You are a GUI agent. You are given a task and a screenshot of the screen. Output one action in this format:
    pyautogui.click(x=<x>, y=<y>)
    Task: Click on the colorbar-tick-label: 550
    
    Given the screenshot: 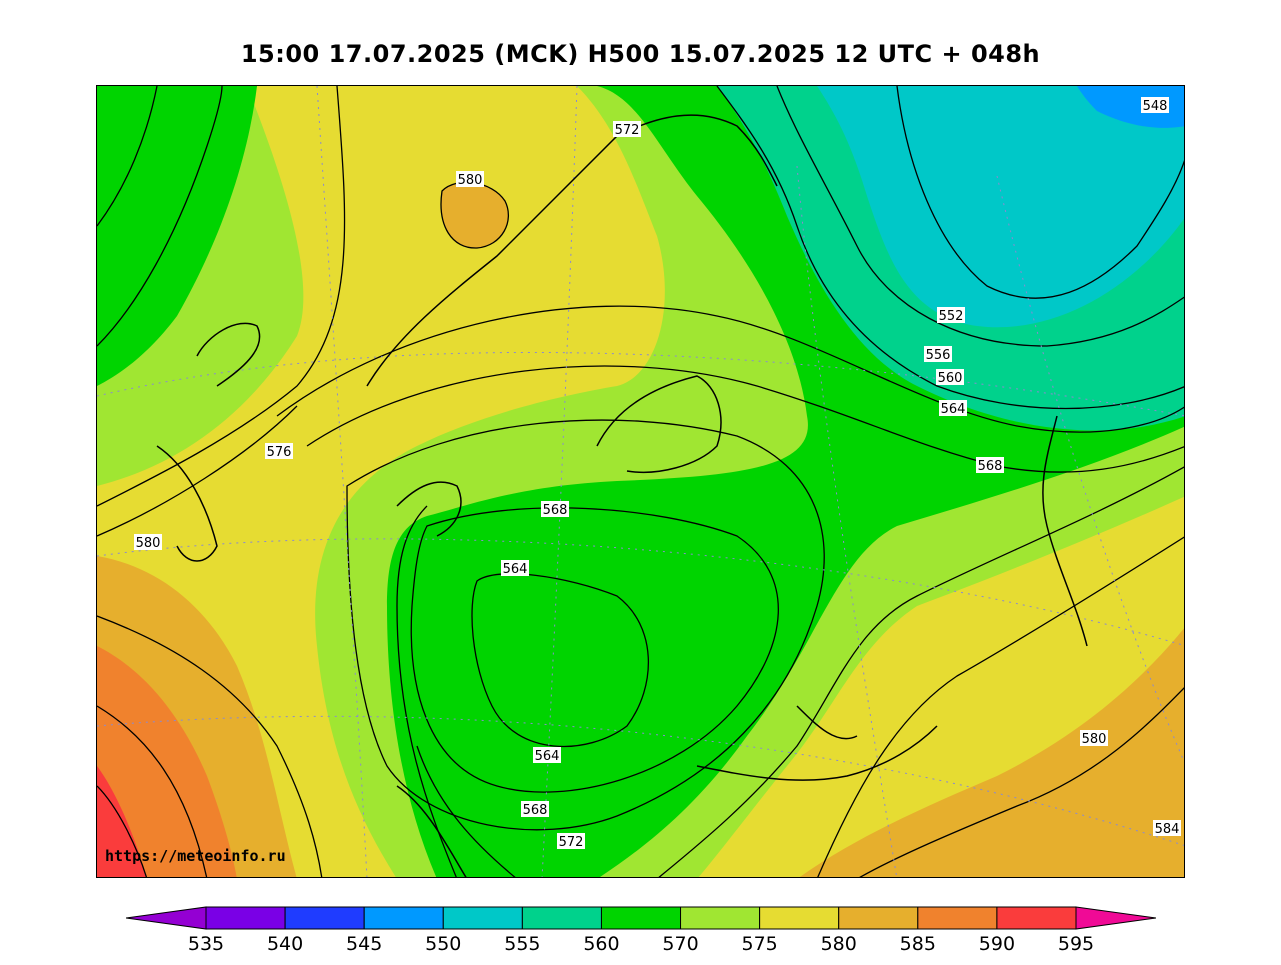 What is the action you would take?
    pyautogui.click(x=443, y=944)
    